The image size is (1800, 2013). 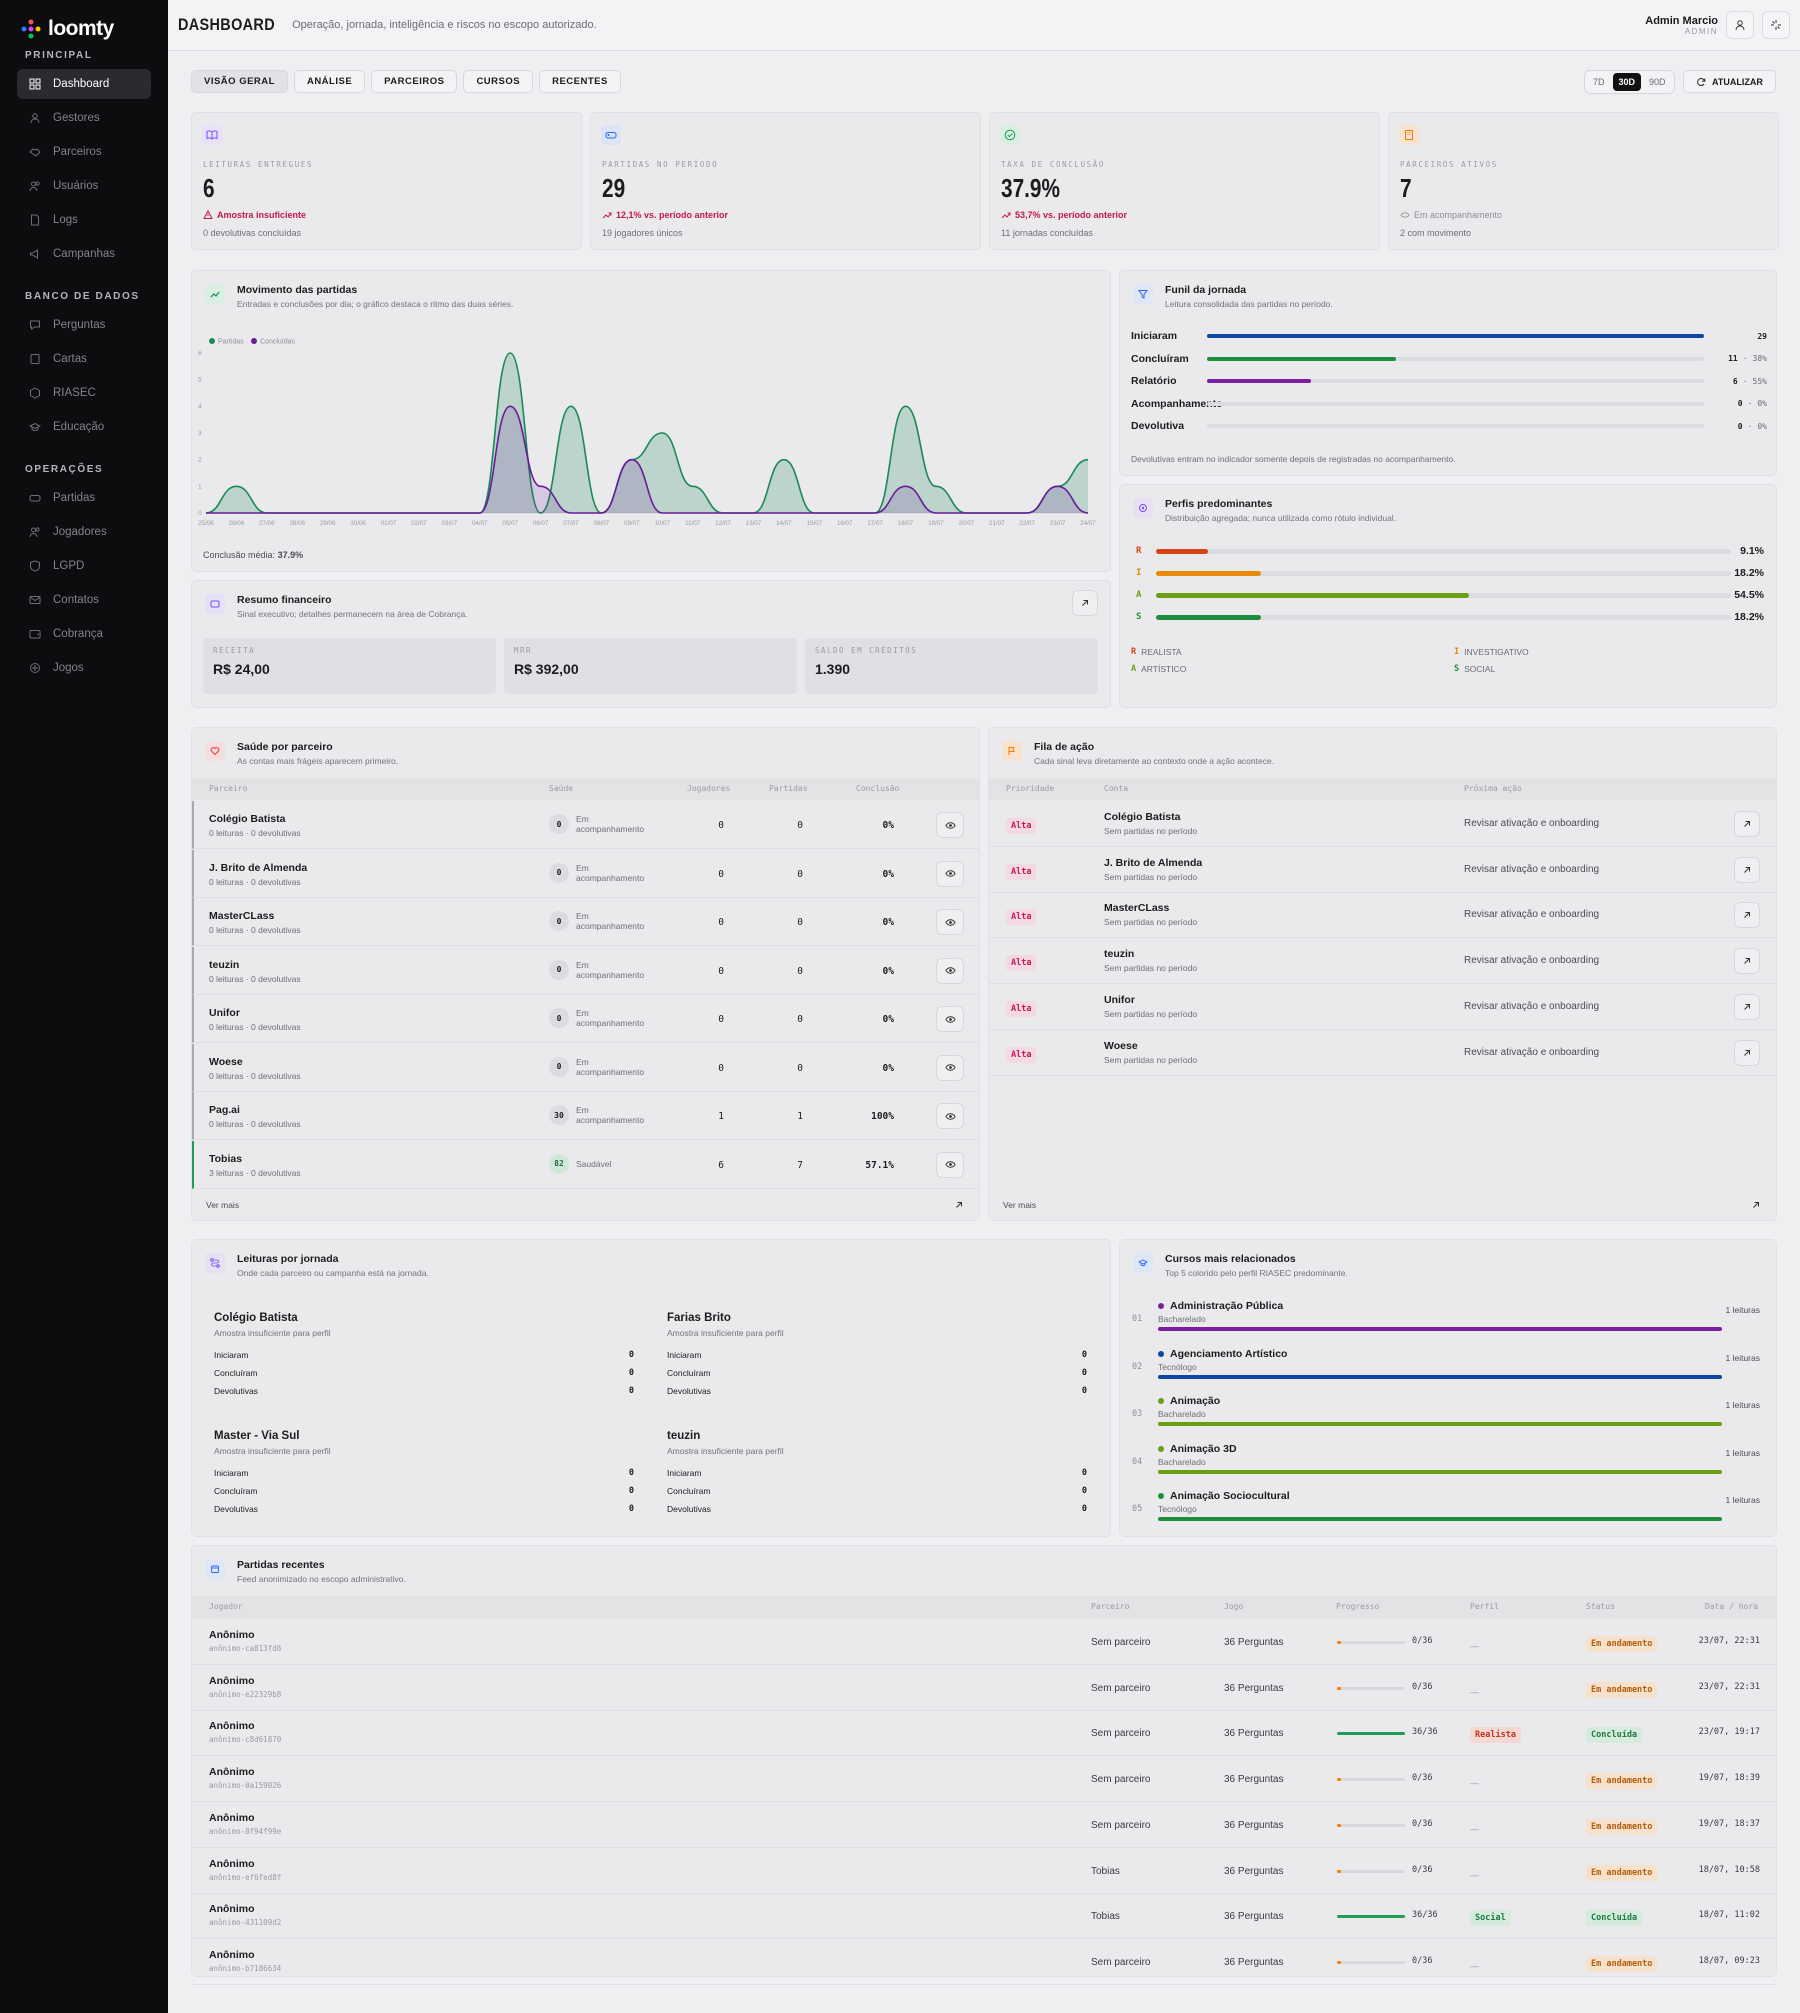 I want to click on tab-3: CURSOS, so click(x=498, y=81).